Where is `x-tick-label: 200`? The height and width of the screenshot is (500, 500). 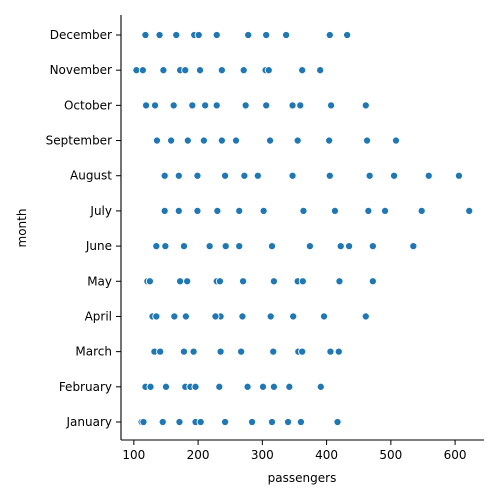
x-tick-label: 200 is located at coordinates (198, 455).